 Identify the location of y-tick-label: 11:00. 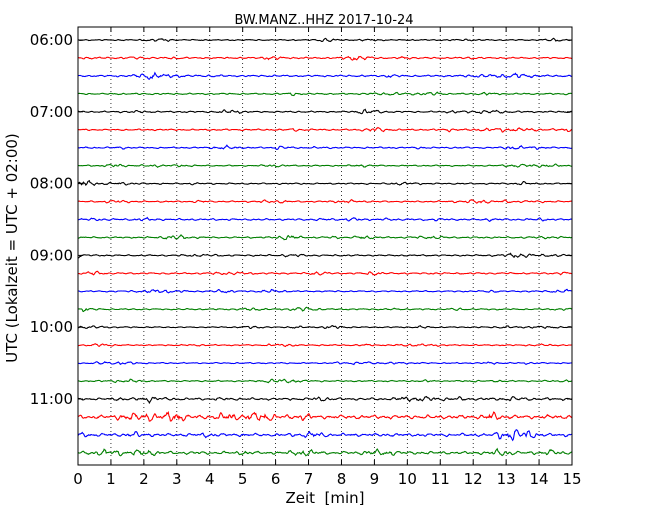
(51, 399).